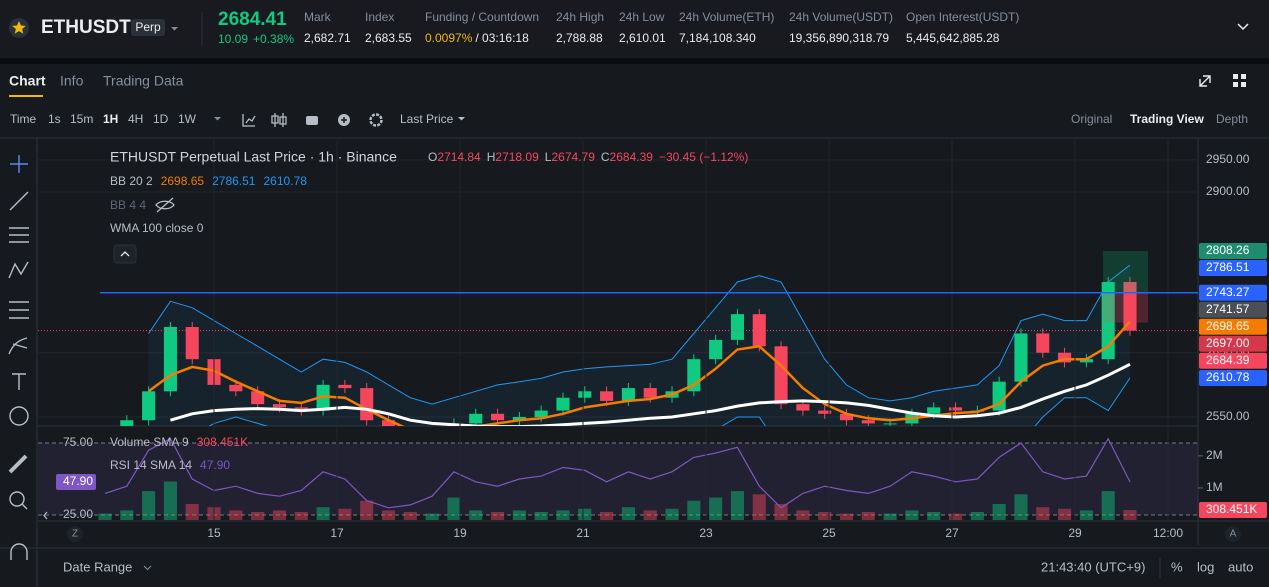 Image resolution: width=1269 pixels, height=587 pixels. Describe the element at coordinates (81, 119) in the screenshot. I see `interval: 15m` at that location.